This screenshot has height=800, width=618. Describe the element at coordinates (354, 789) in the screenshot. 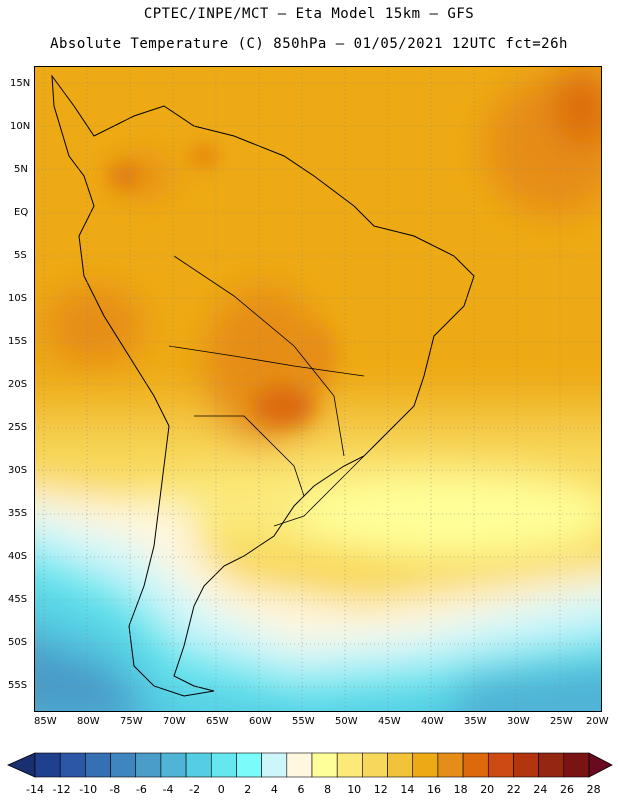

I see `colorbar-label: 10` at that location.